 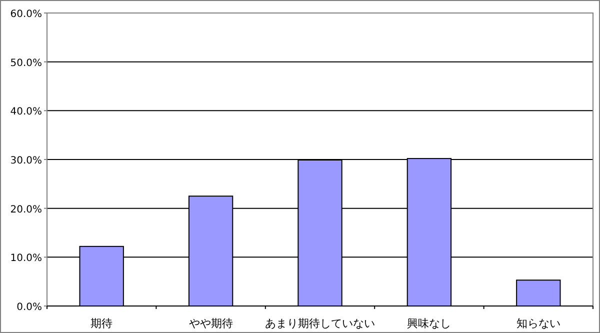 What do you see at coordinates (101, 323) in the screenshot?
I see `x-tick-label: 期待` at bounding box center [101, 323].